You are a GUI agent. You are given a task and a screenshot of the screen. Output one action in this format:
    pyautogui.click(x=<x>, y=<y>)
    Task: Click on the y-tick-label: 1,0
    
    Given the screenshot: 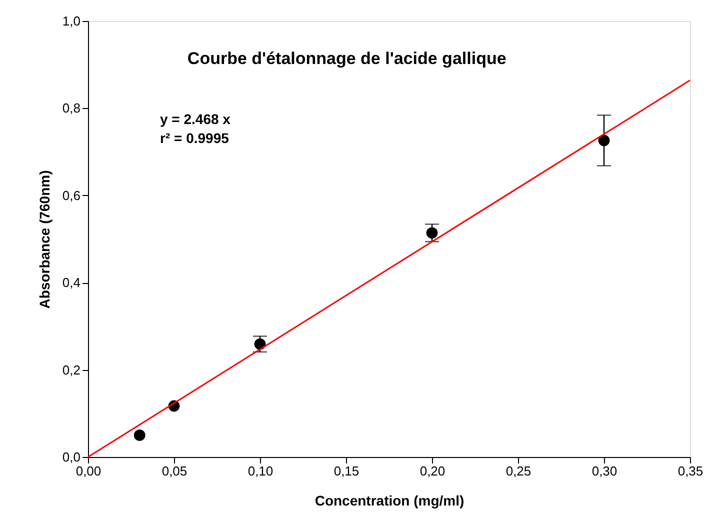 What is the action you would take?
    pyautogui.click(x=71, y=21)
    